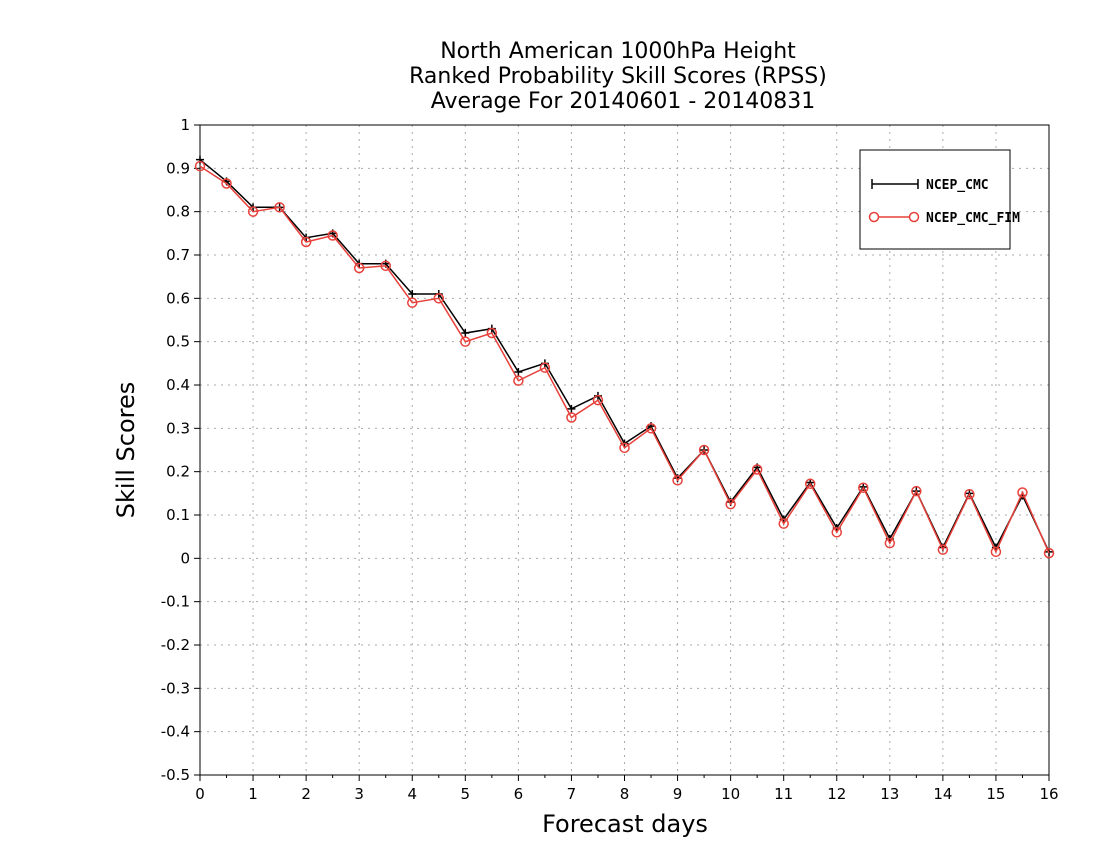 The width and height of the screenshot is (1100, 850). What do you see at coordinates (957, 185) in the screenshot?
I see `legend-label-ncep-cmc: NCEP_CMC` at bounding box center [957, 185].